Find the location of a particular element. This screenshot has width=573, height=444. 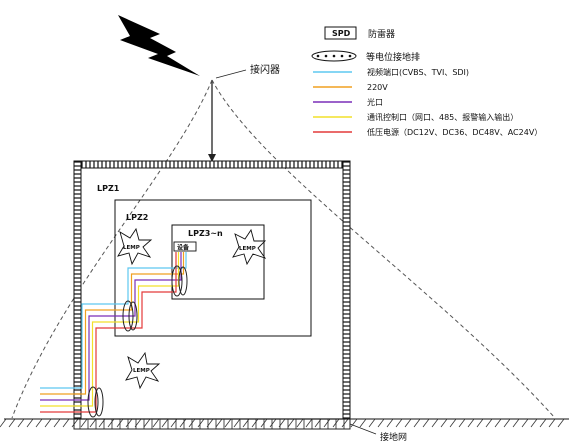

spd-lpz3-entry is located at coordinates (179, 281).